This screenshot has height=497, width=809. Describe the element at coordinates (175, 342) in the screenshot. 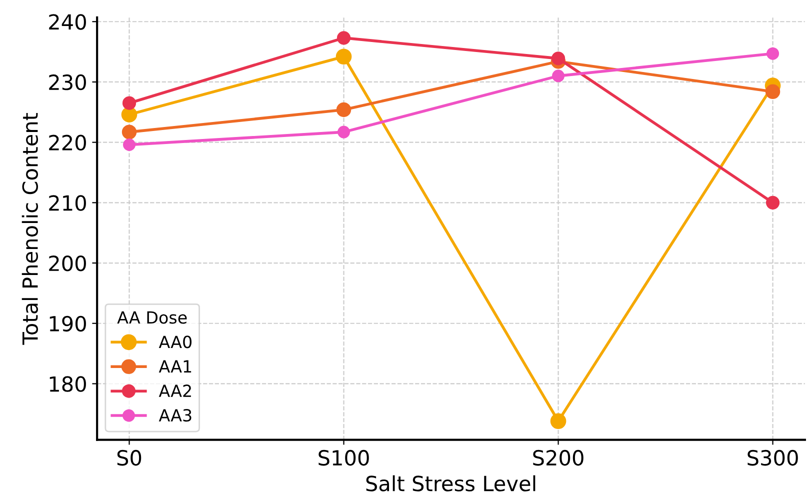

I see `legend-label: AA0` at that location.